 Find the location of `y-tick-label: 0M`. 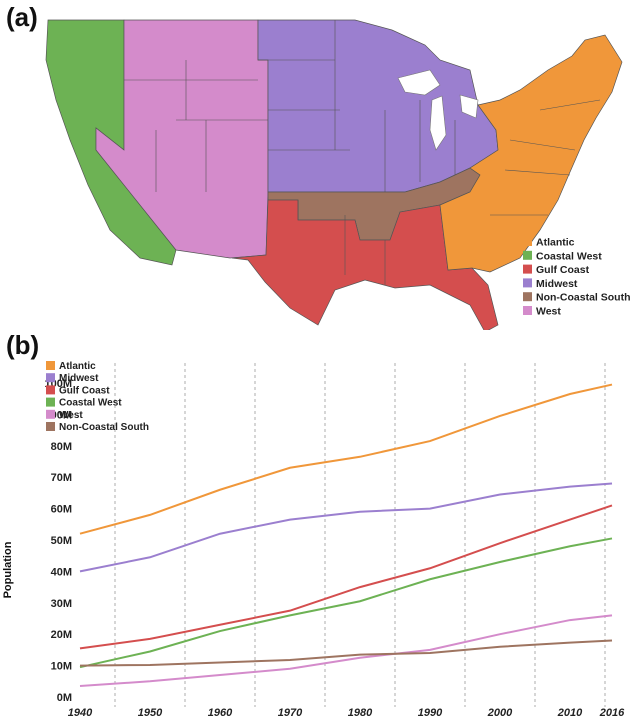

y-tick-label: 0M is located at coordinates (64, 698).